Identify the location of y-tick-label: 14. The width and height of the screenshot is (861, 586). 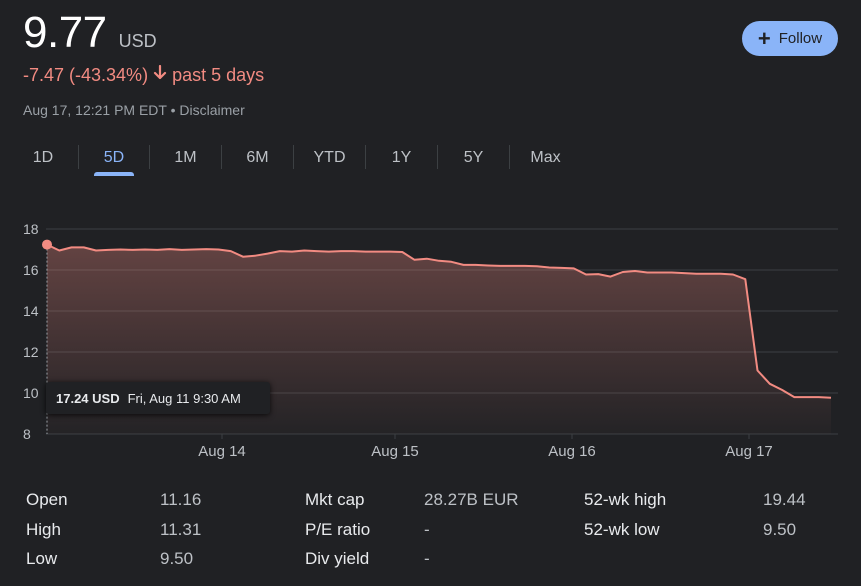
(31, 311).